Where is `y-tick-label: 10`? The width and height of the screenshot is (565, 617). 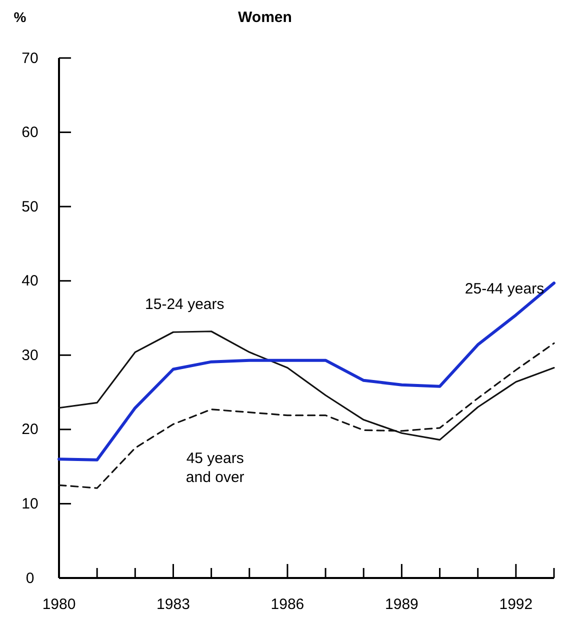
y-tick-label: 10 is located at coordinates (30, 504).